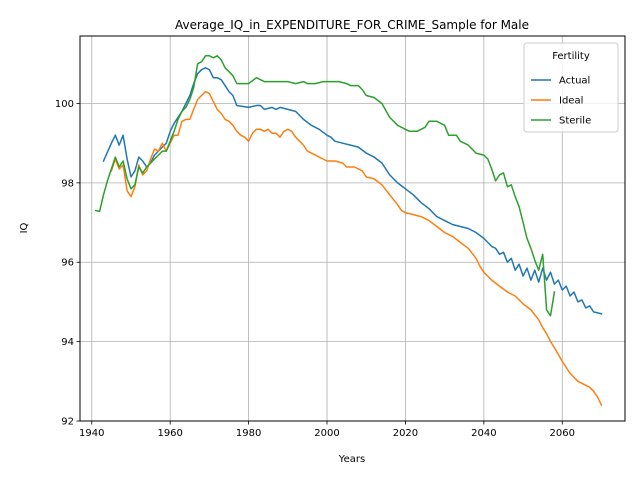 The height and width of the screenshot is (480, 640). What do you see at coordinates (405, 433) in the screenshot?
I see `x-tick-label: 2020` at bounding box center [405, 433].